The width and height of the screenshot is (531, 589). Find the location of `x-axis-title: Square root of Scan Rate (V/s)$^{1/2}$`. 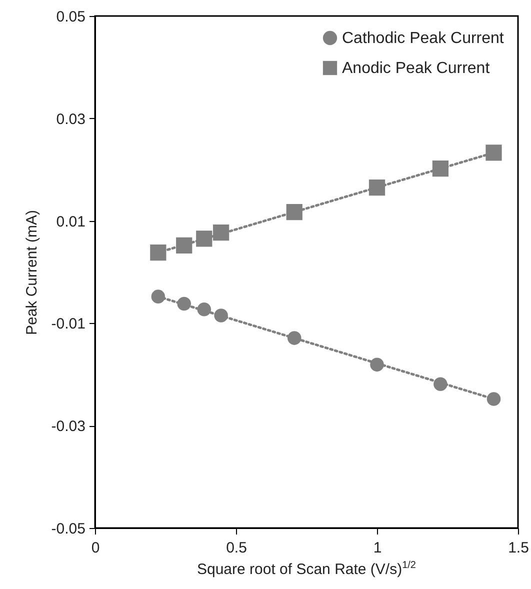

x-axis-title: Square root of Scan Rate (V/s)$^{1/2}$ is located at coordinates (306, 569).